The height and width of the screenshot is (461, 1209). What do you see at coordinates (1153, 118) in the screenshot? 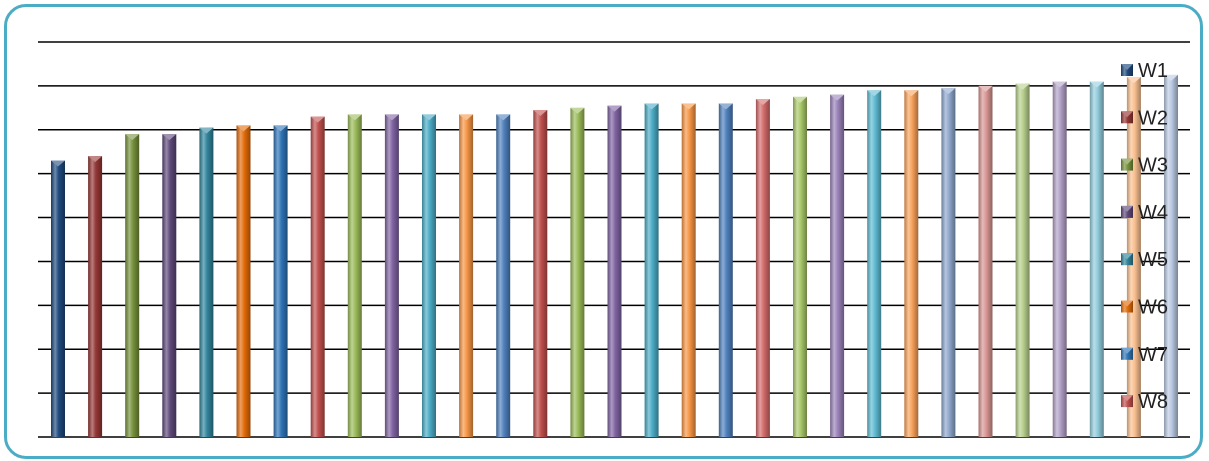
I see `legend-label: W2` at bounding box center [1153, 118].